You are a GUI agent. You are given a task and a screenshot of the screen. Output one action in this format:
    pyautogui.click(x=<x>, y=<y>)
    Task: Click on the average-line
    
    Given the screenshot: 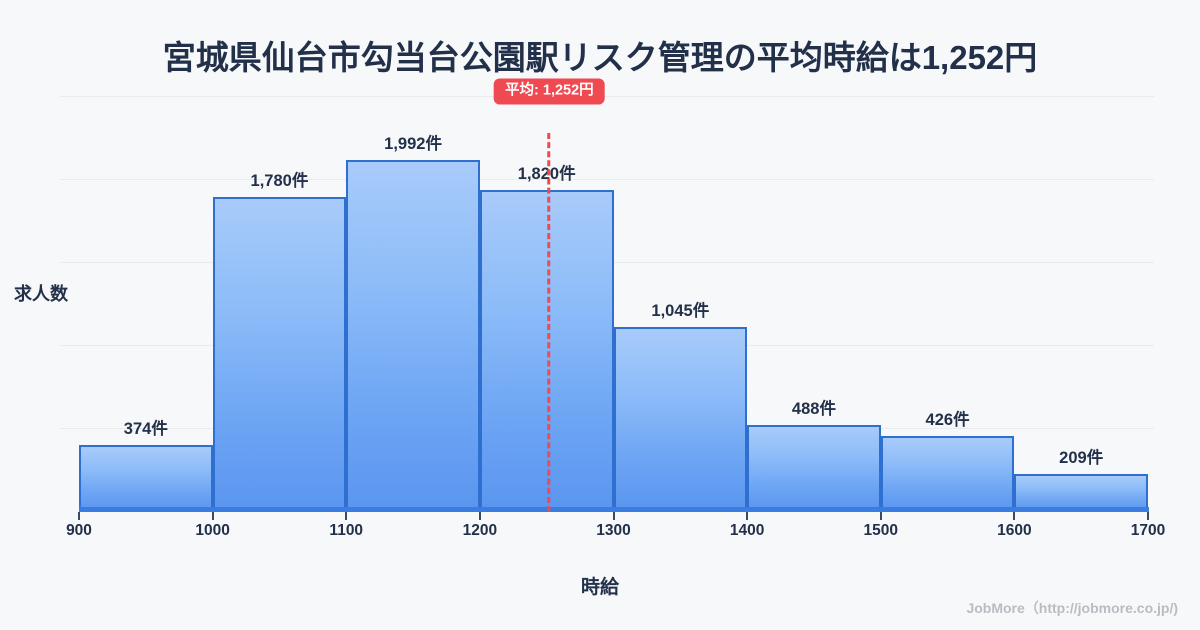 What is the action you would take?
    pyautogui.click(x=549, y=322)
    